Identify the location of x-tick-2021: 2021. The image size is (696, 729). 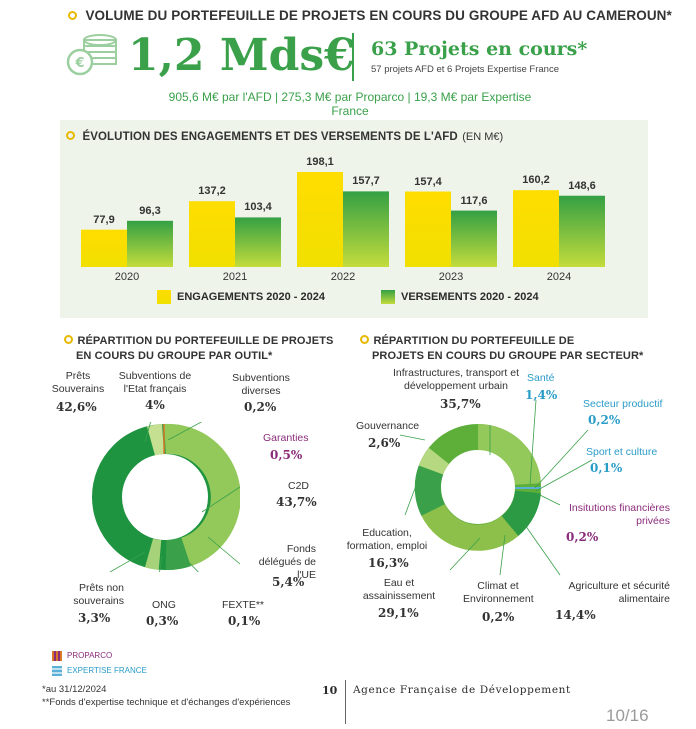
(235, 277).